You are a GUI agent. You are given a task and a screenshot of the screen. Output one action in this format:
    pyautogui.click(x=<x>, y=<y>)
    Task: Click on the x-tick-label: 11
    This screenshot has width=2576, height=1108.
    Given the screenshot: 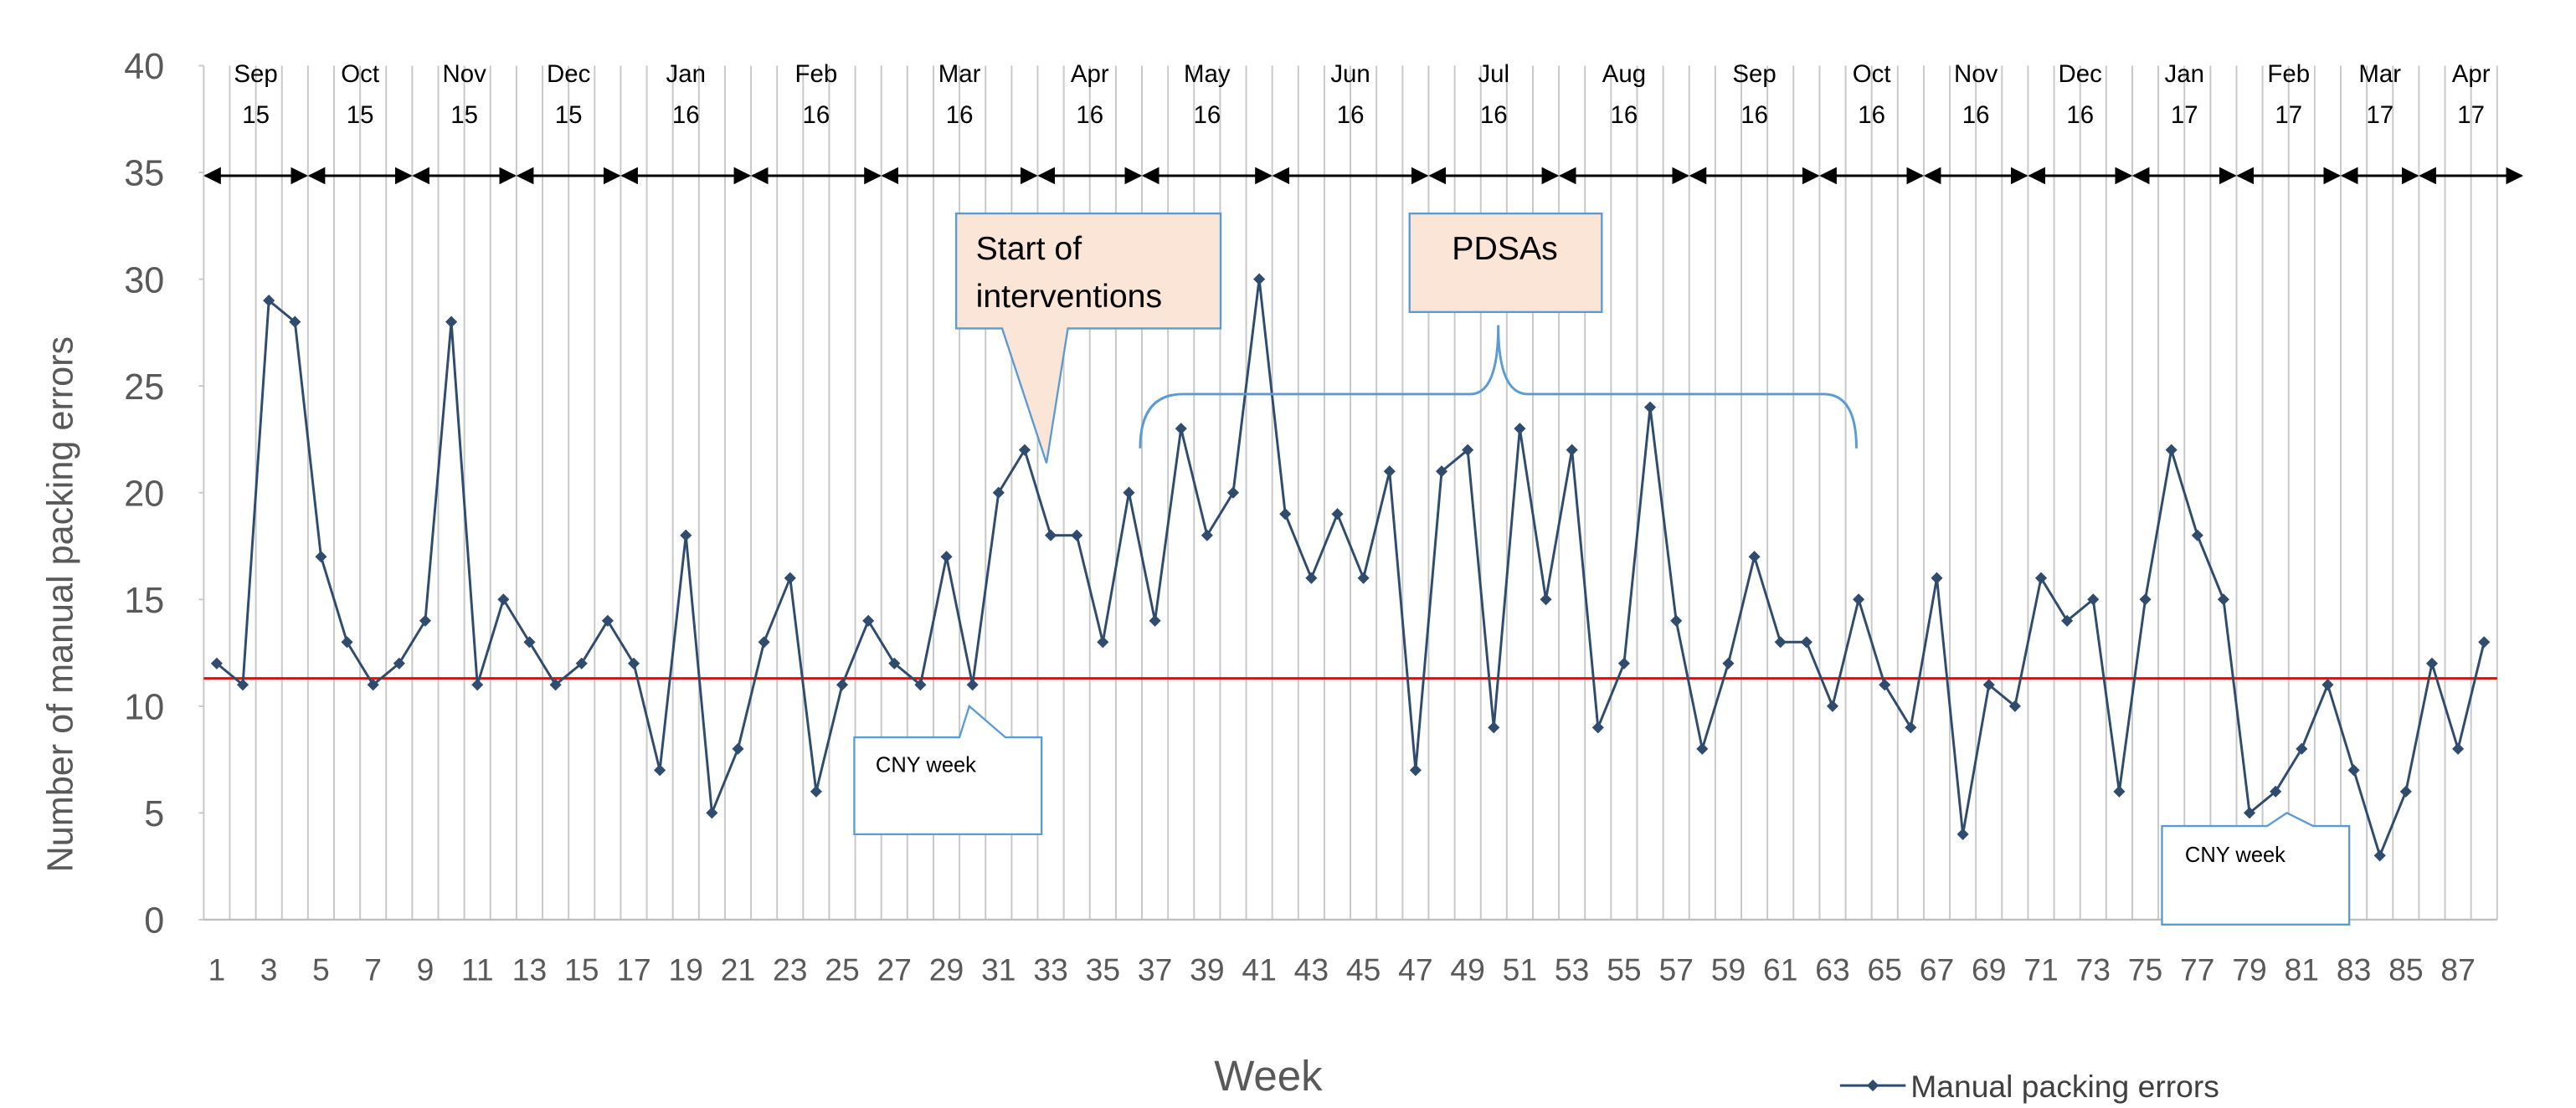 What is the action you would take?
    pyautogui.click(x=478, y=969)
    